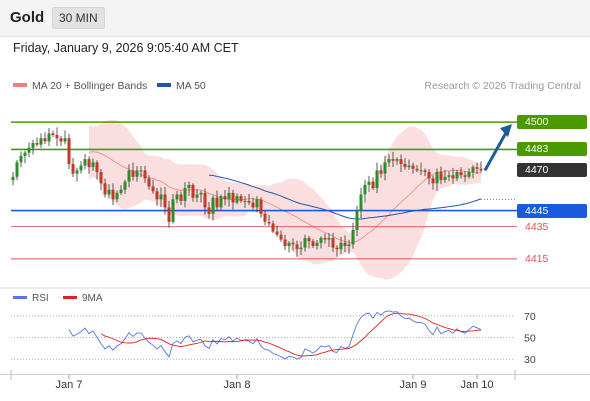 The image size is (590, 401). Describe the element at coordinates (181, 86) in the screenshot. I see `legend-ma50: MA 50` at that location.